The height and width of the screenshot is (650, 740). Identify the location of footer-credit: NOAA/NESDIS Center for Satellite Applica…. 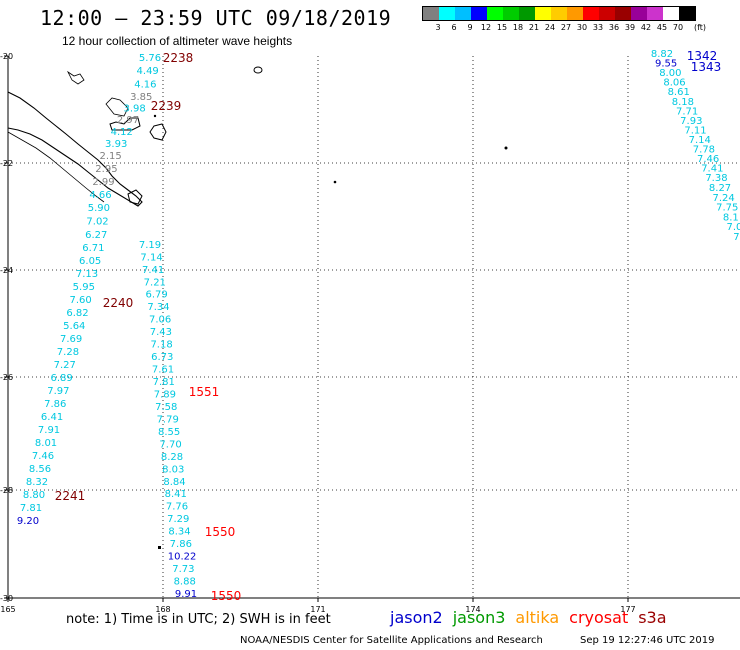
(391, 640).